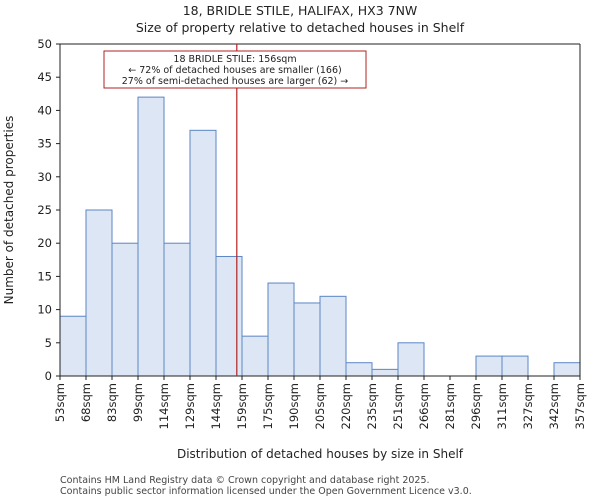  Describe the element at coordinates (164, 406) in the screenshot. I see `x-tick-label: 114sqm` at that location.